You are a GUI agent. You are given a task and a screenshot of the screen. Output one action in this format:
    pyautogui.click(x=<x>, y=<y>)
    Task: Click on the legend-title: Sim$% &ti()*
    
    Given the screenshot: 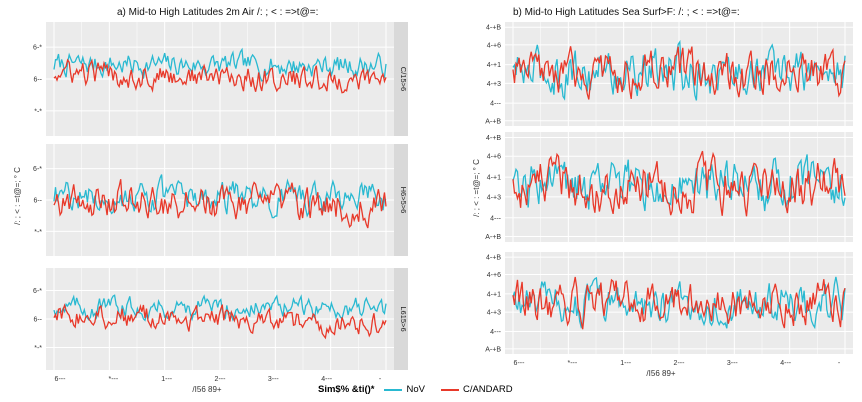 What is the action you would take?
    pyautogui.click(x=346, y=389)
    